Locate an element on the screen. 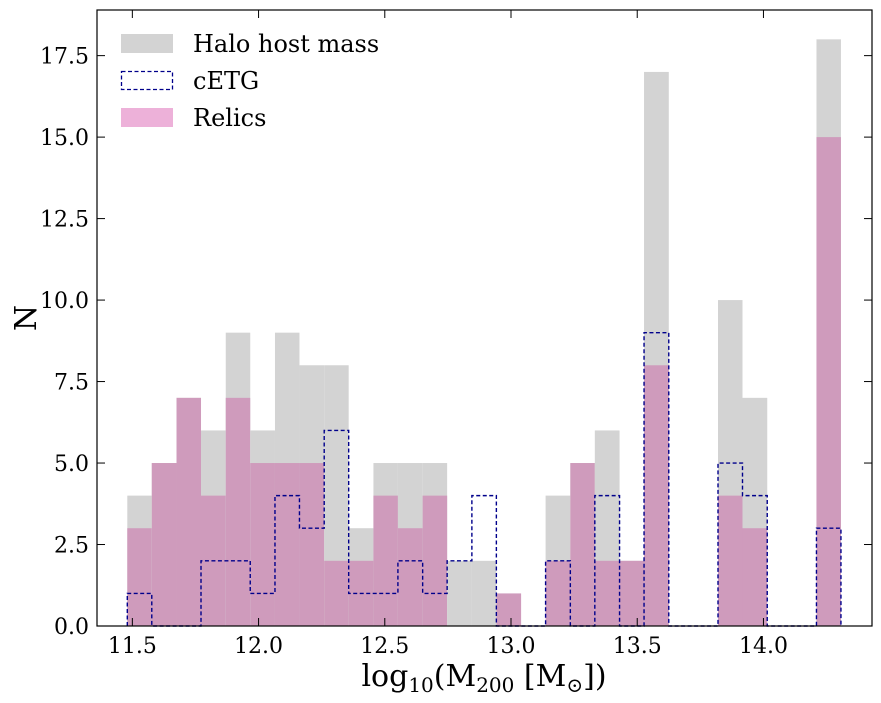 The height and width of the screenshot is (703, 881). y-tick-label: 2.5 is located at coordinates (71, 546).